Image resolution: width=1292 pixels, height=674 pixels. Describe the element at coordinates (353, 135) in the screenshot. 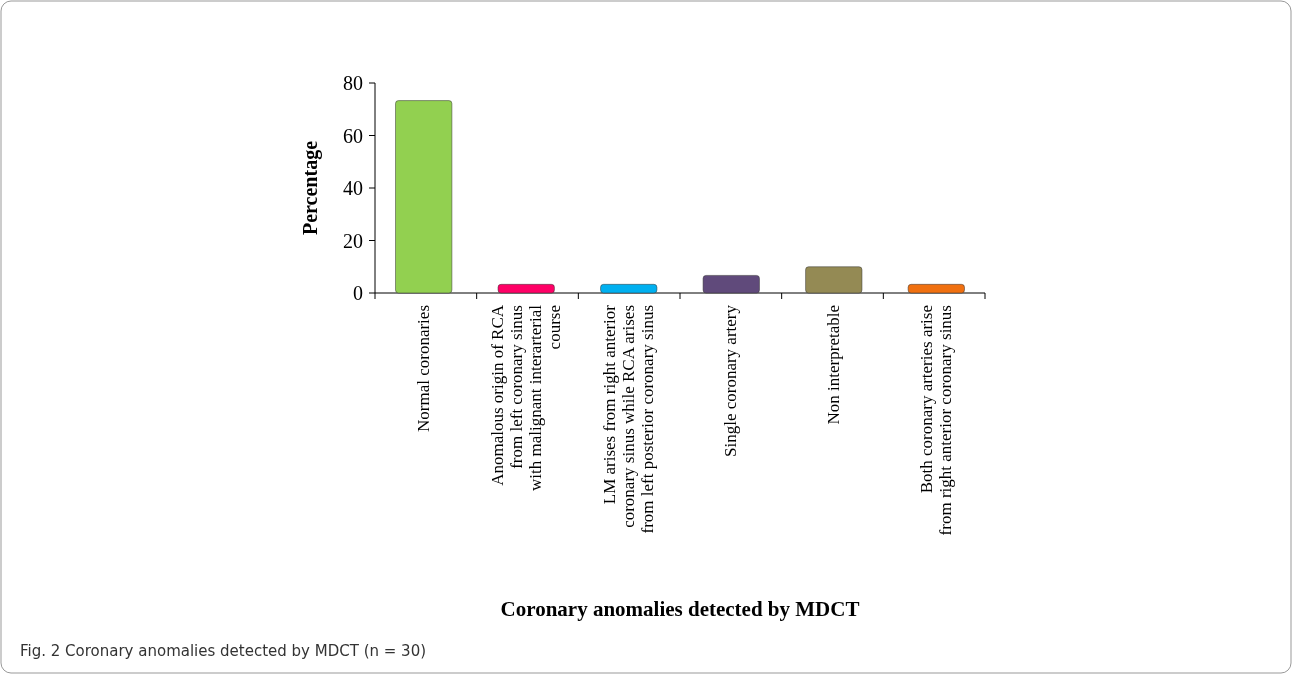

I see `y-tick-label: 60` at that location.